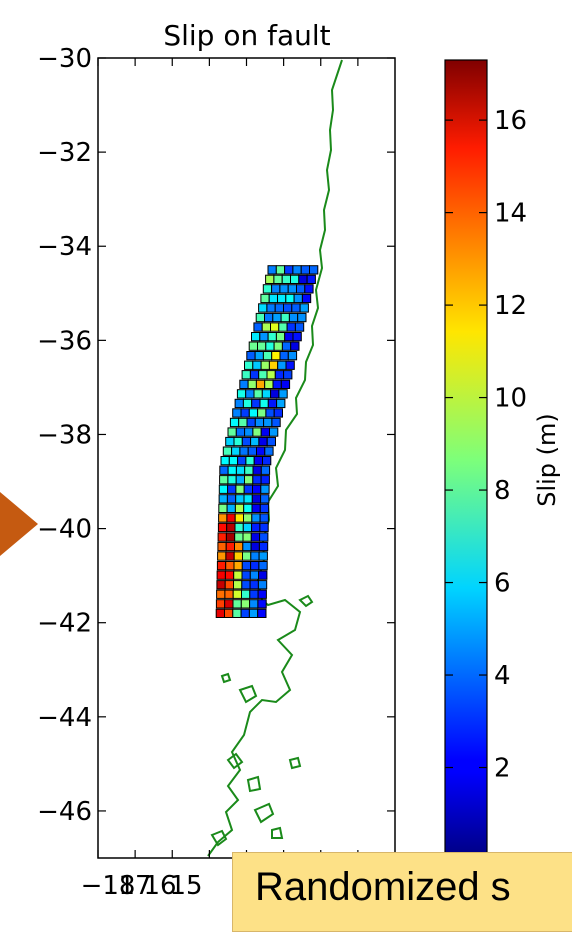 Image resolution: width=572 pixels, height=932 pixels. Describe the element at coordinates (19, 524) in the screenshot. I see `orange-pointer-arrow` at that location.